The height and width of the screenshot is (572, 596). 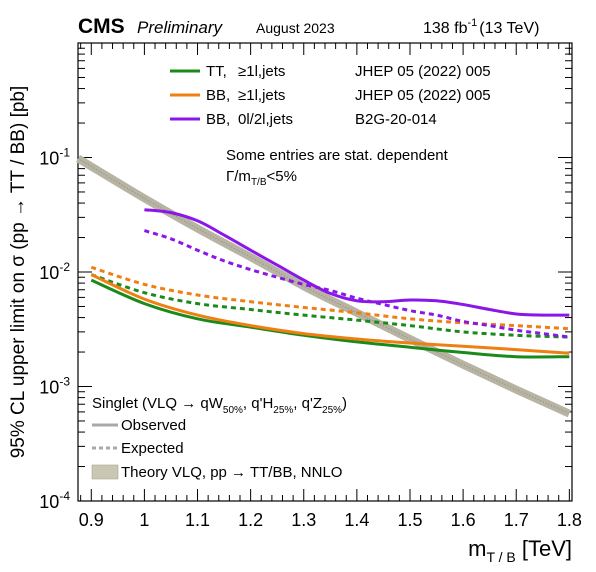 What do you see at coordinates (282, 176) in the screenshot?
I see `width-note-tail: <5%` at bounding box center [282, 176].